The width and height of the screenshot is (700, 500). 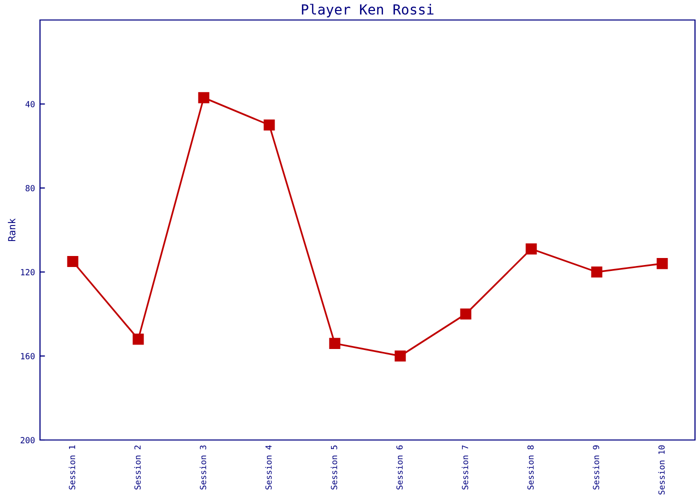 I want to click on x-tick-label: Session 5, so click(x=334, y=468).